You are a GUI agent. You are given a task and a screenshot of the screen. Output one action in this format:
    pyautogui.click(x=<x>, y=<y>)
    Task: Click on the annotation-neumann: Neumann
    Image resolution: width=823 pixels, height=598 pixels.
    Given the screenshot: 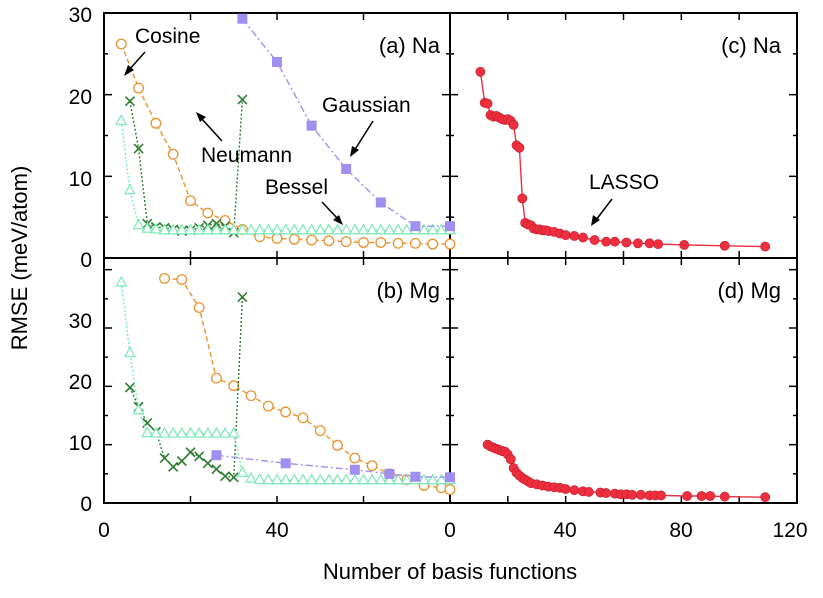 What is the action you would take?
    pyautogui.click(x=246, y=155)
    